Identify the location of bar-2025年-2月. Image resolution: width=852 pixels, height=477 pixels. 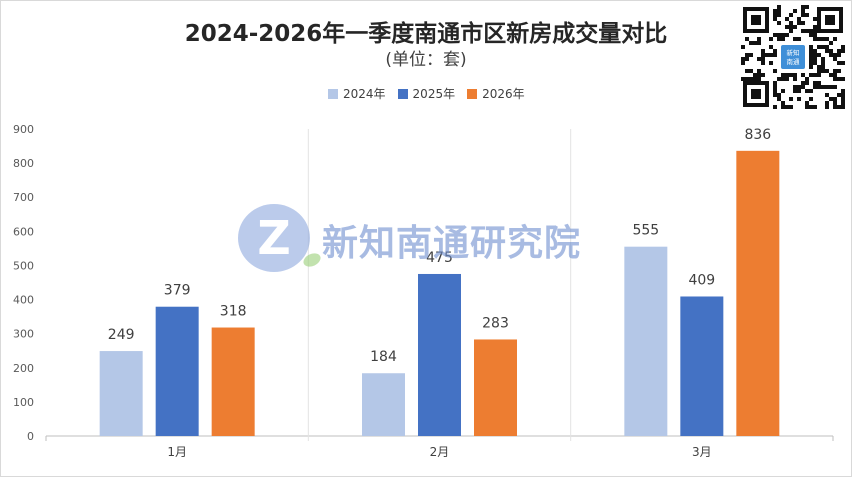
(439, 354).